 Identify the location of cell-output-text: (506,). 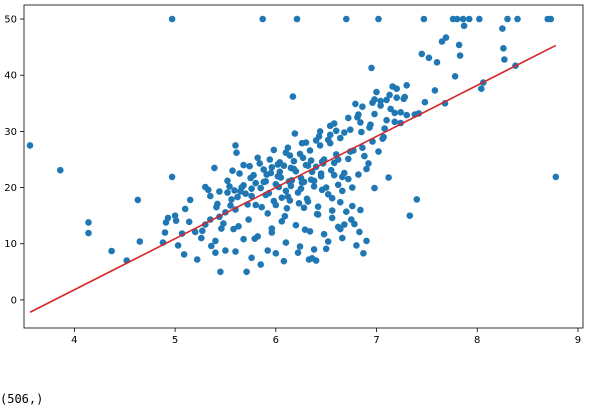
(22, 399).